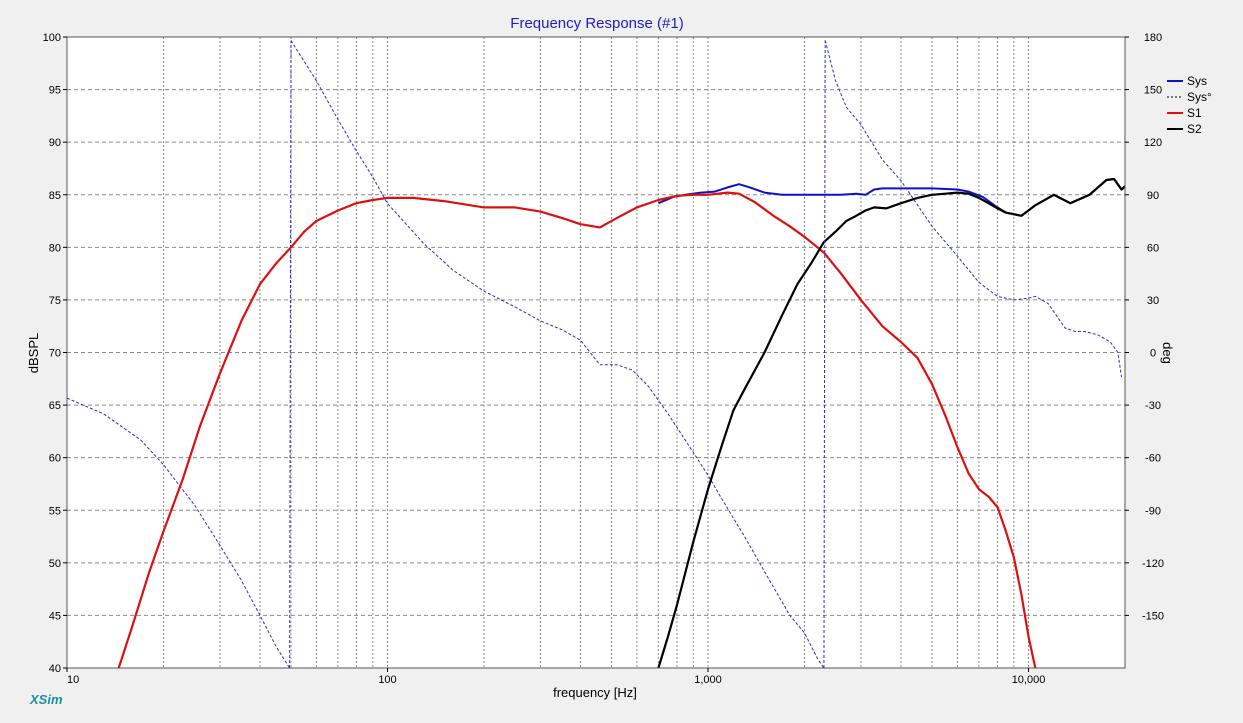 This screenshot has height=723, width=1243. Describe the element at coordinates (55, 143) in the screenshot. I see `y-tick-label: 90` at that location.